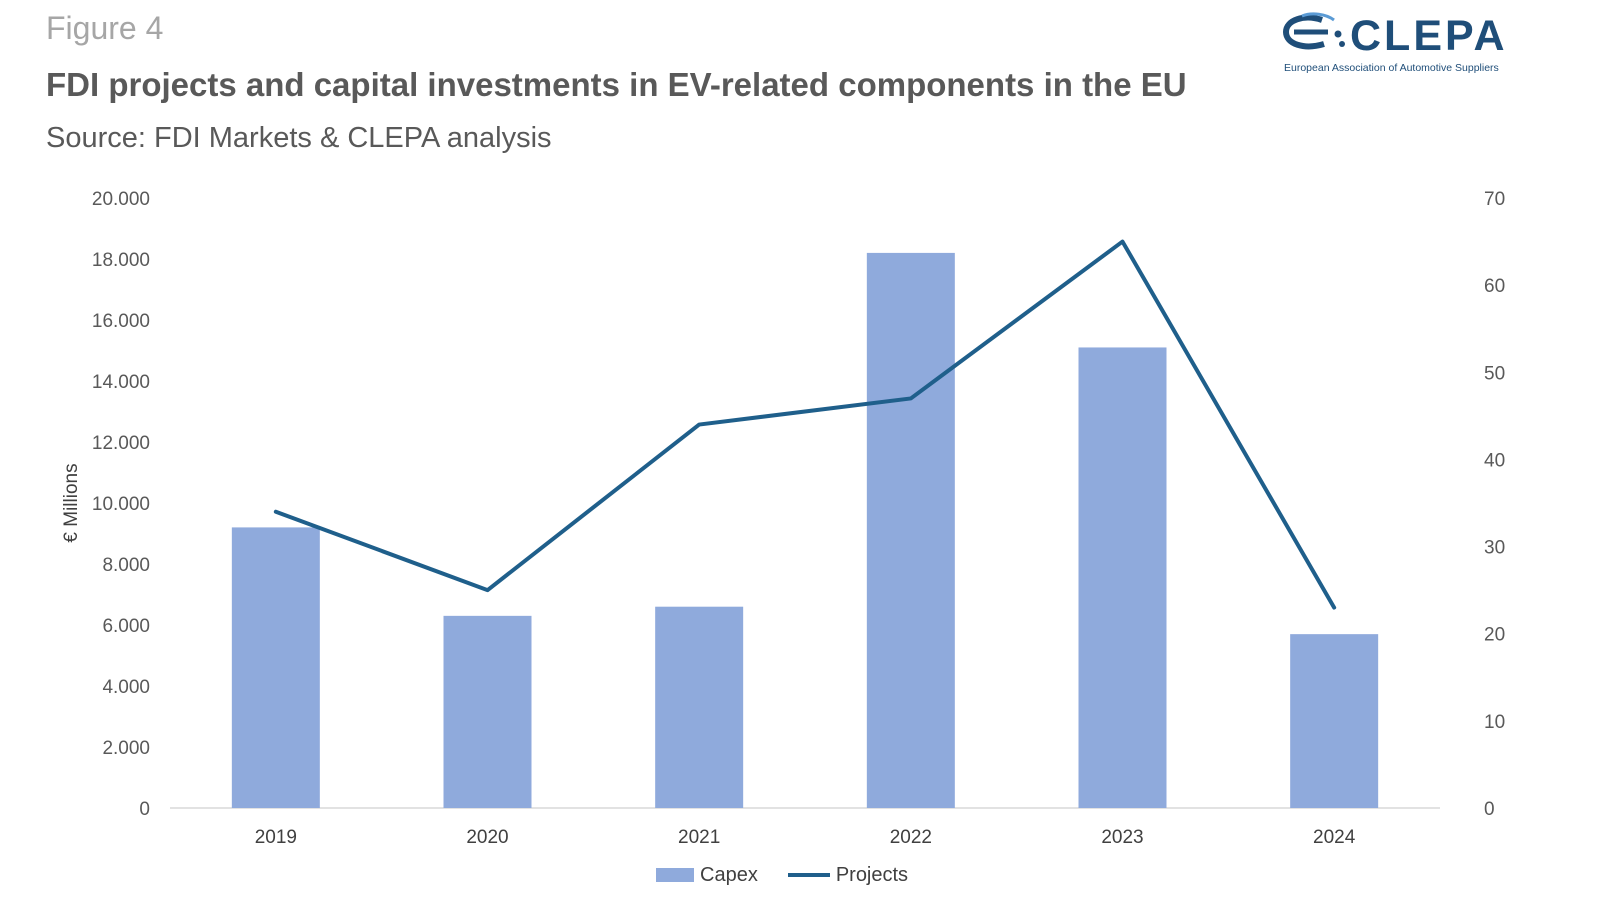 The height and width of the screenshot is (900, 1600). I want to click on bar-capex-2019, so click(275, 667).